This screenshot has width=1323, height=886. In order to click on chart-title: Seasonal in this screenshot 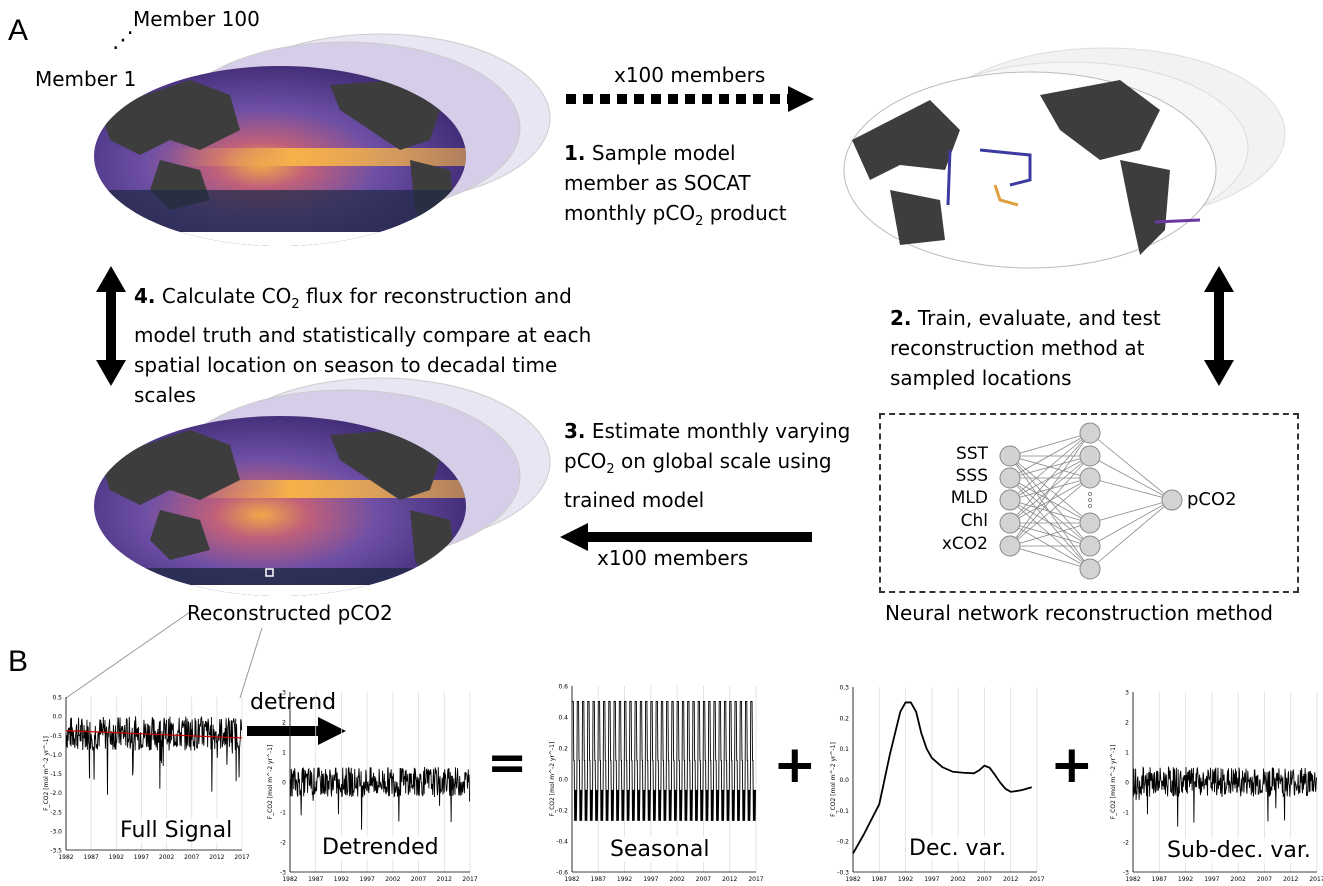, I will do `click(659, 849)`.